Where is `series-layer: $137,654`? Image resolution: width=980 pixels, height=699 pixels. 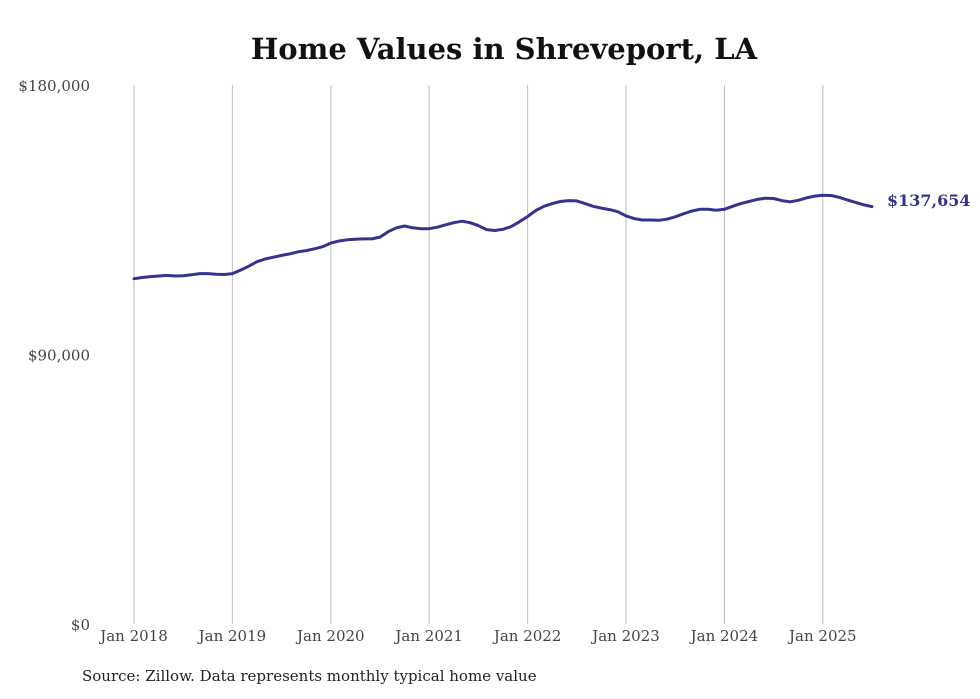
series-layer: $137,654 is located at coordinates (551, 236).